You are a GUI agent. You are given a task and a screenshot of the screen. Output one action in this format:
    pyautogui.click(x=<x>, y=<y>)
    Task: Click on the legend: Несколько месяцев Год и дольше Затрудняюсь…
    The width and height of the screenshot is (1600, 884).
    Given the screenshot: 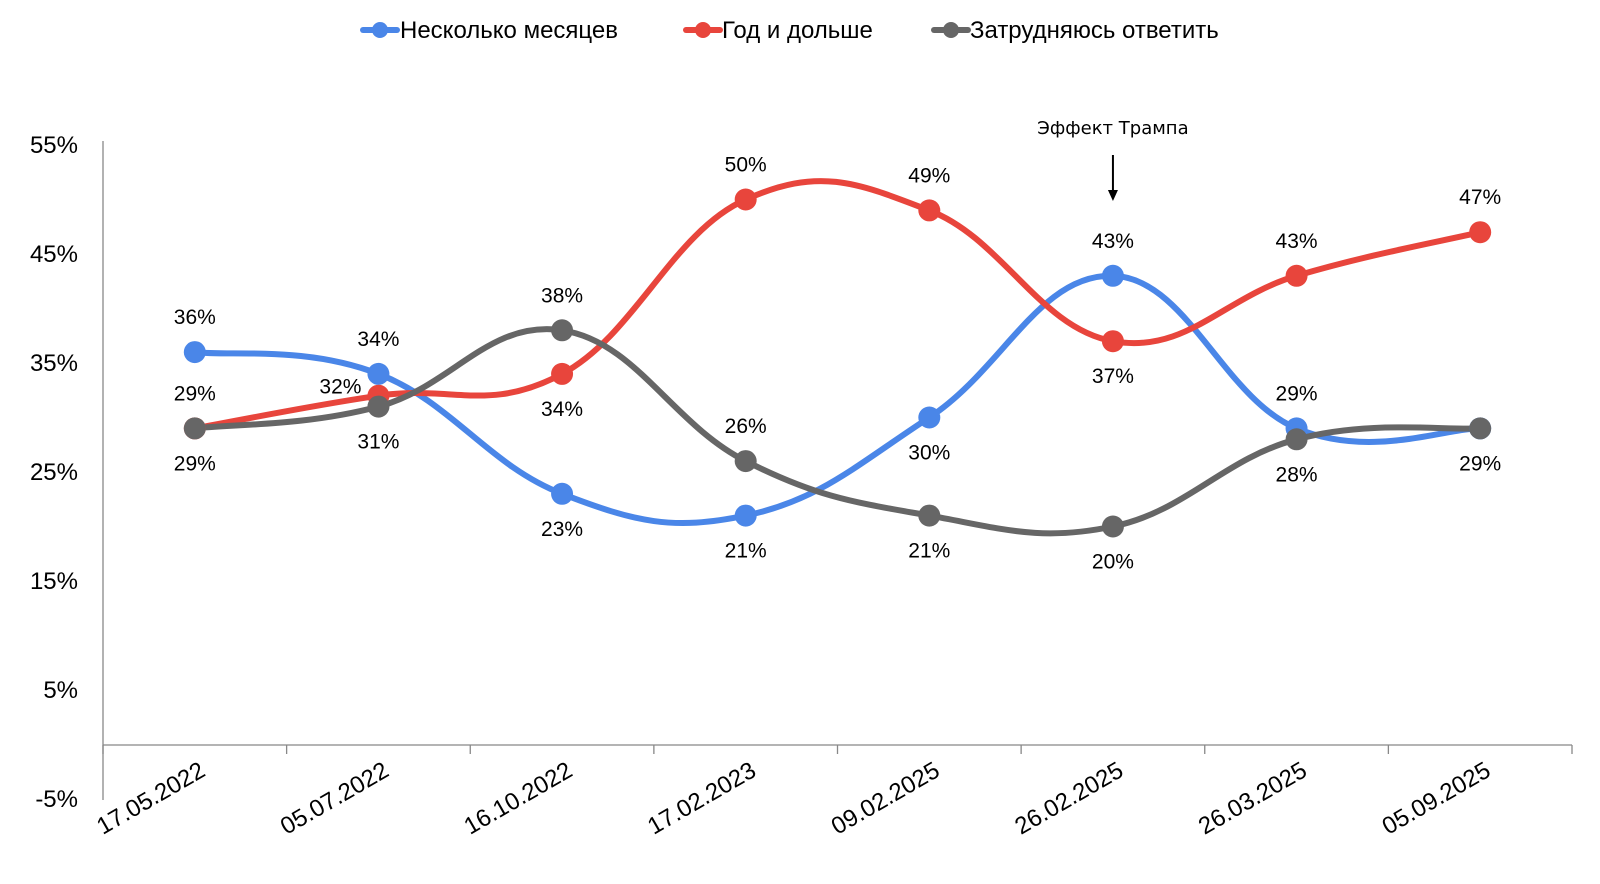 What is the action you would take?
    pyautogui.click(x=789, y=30)
    